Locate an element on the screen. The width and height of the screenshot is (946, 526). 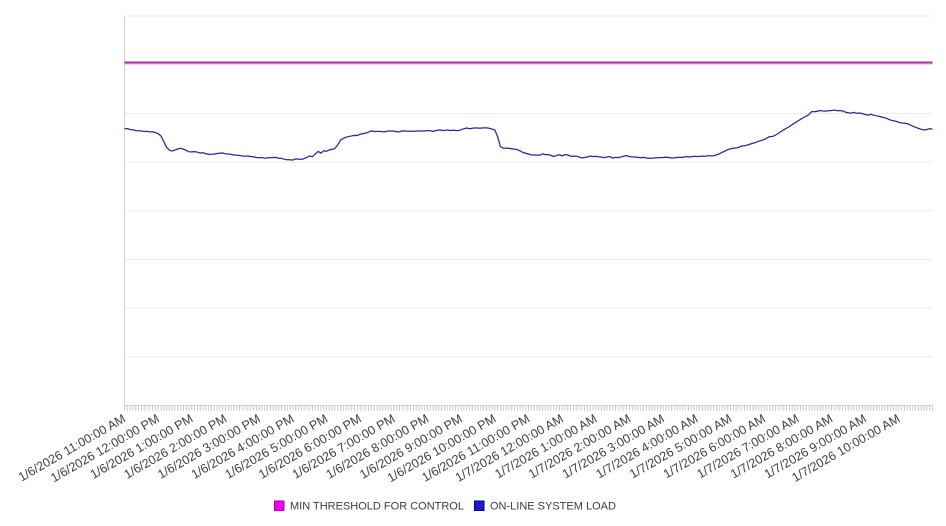
svg-text: MIN THRESHOLD FOR CONTROL is located at coordinates (377, 507).